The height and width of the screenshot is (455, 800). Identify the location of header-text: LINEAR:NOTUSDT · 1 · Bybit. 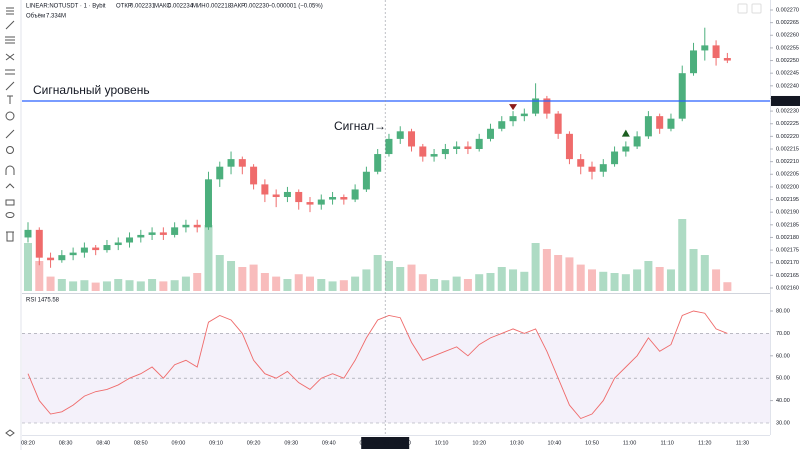
(66, 7).